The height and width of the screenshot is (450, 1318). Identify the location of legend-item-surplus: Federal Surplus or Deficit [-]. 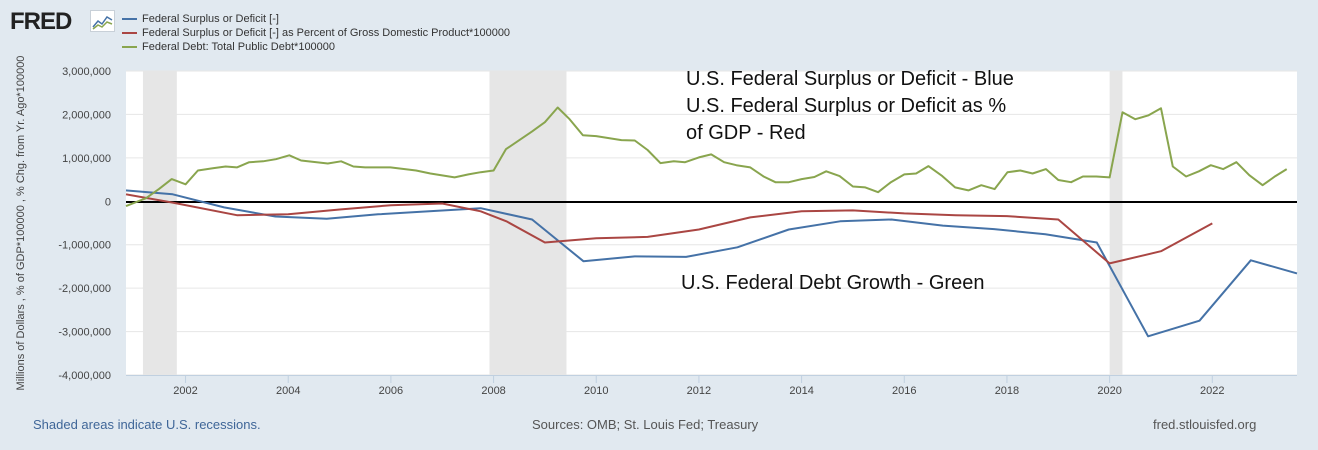
(316, 19).